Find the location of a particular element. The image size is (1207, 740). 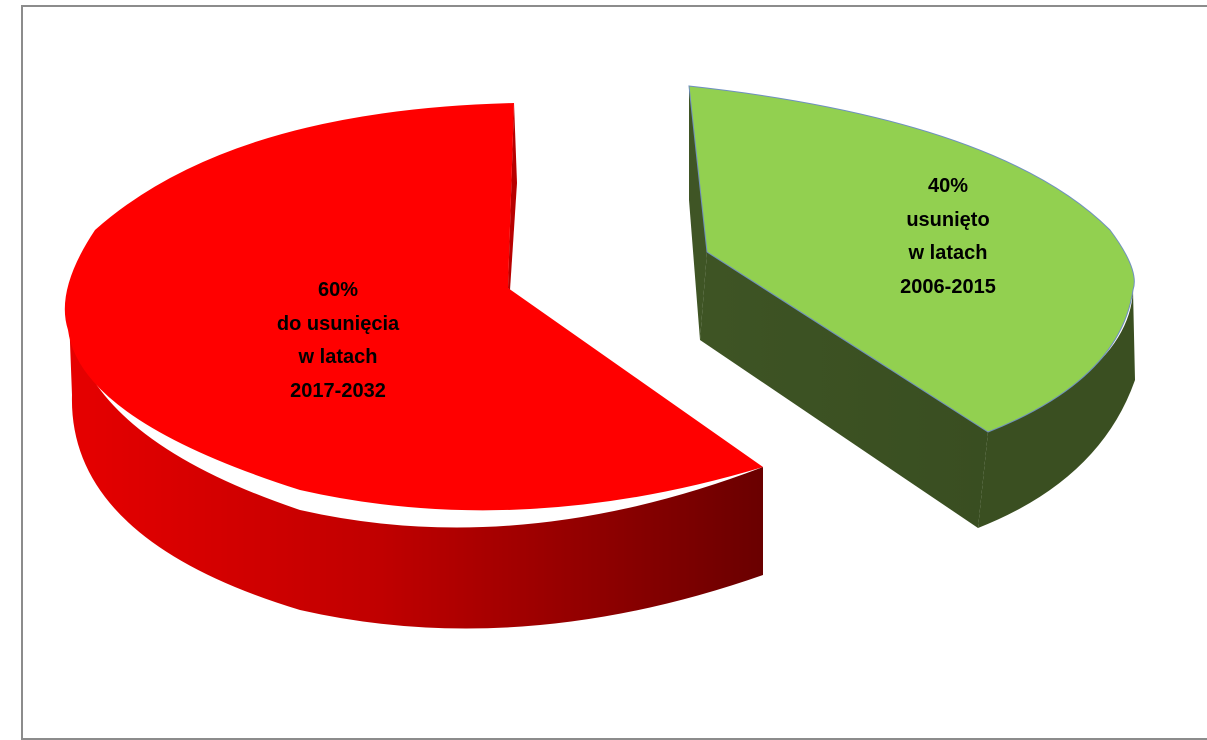

slice-0-label-line-2: w latach is located at coordinates (338, 357).